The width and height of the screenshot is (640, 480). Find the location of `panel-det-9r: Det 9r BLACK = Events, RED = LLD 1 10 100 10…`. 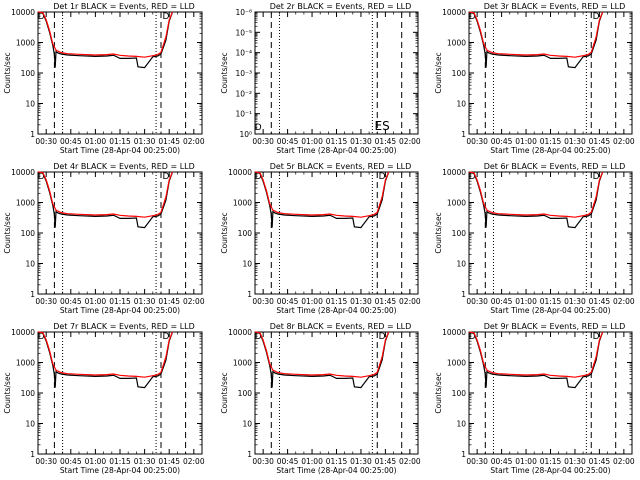

panel-det-9r: Det 9r BLACK = Events, RED = LLD 1 10 100 10… is located at coordinates (534, 398).